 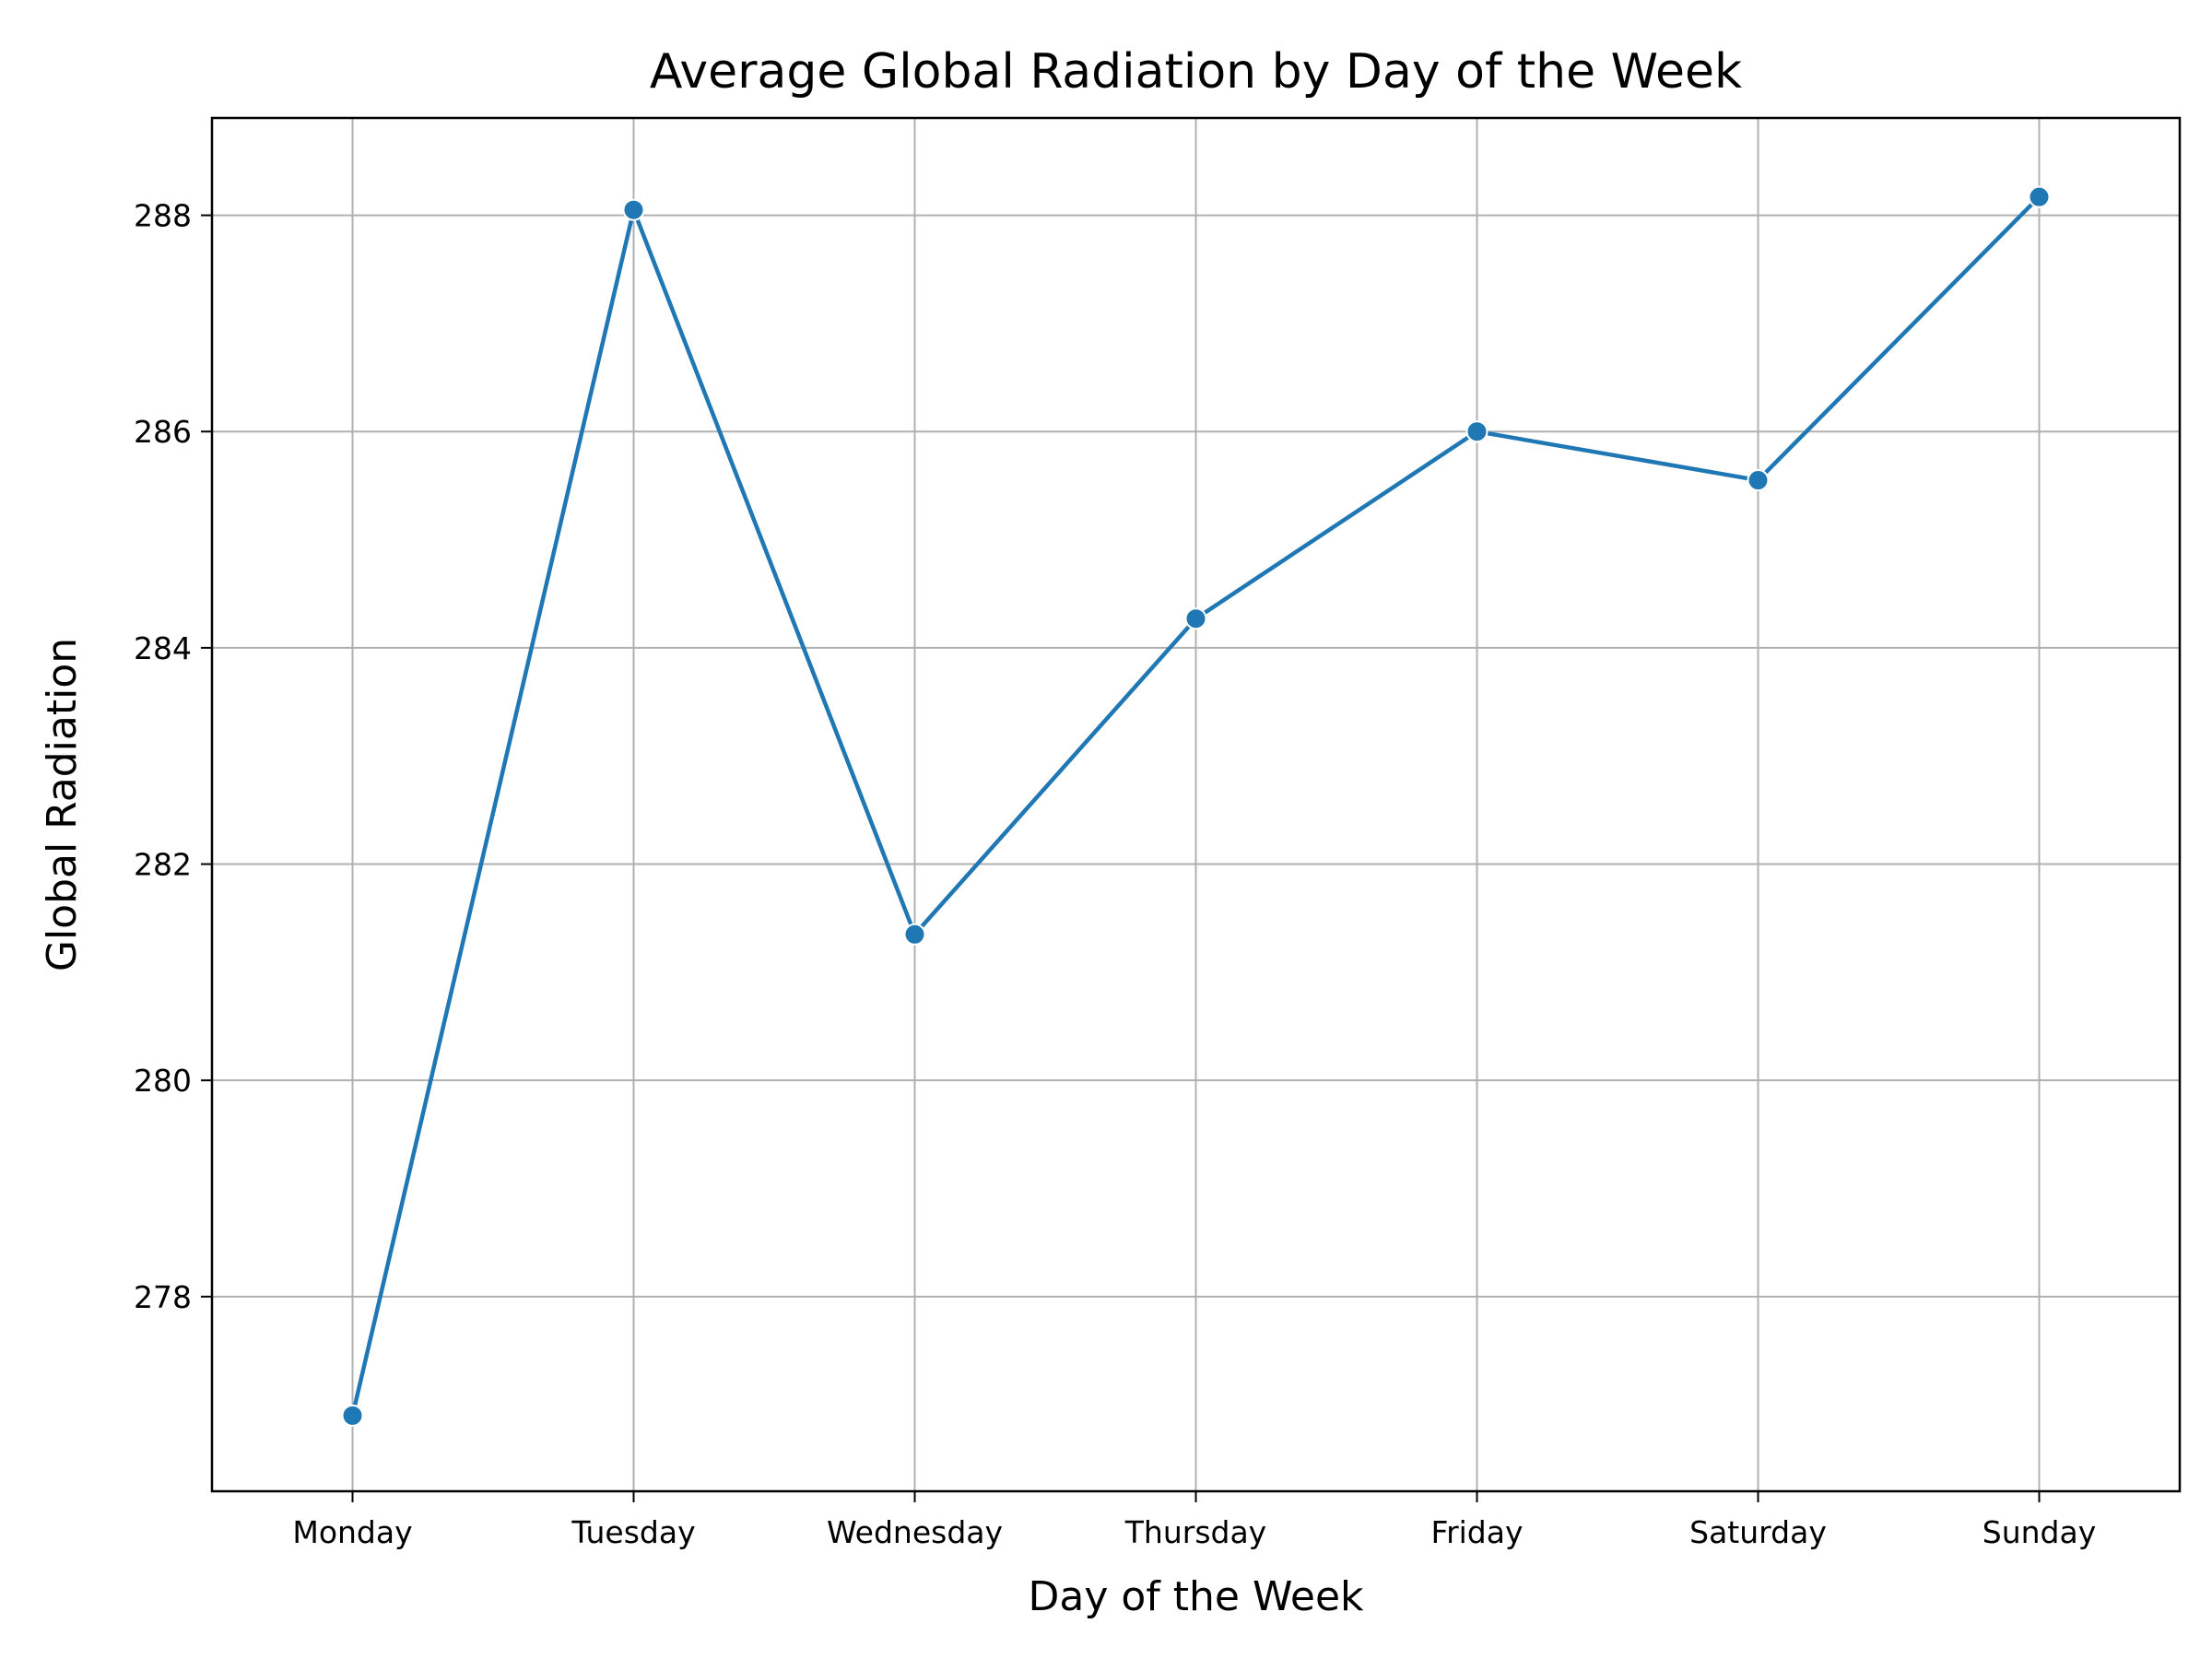 I want to click on x-tick-label-sunday: Sunday, so click(x=2039, y=1532).